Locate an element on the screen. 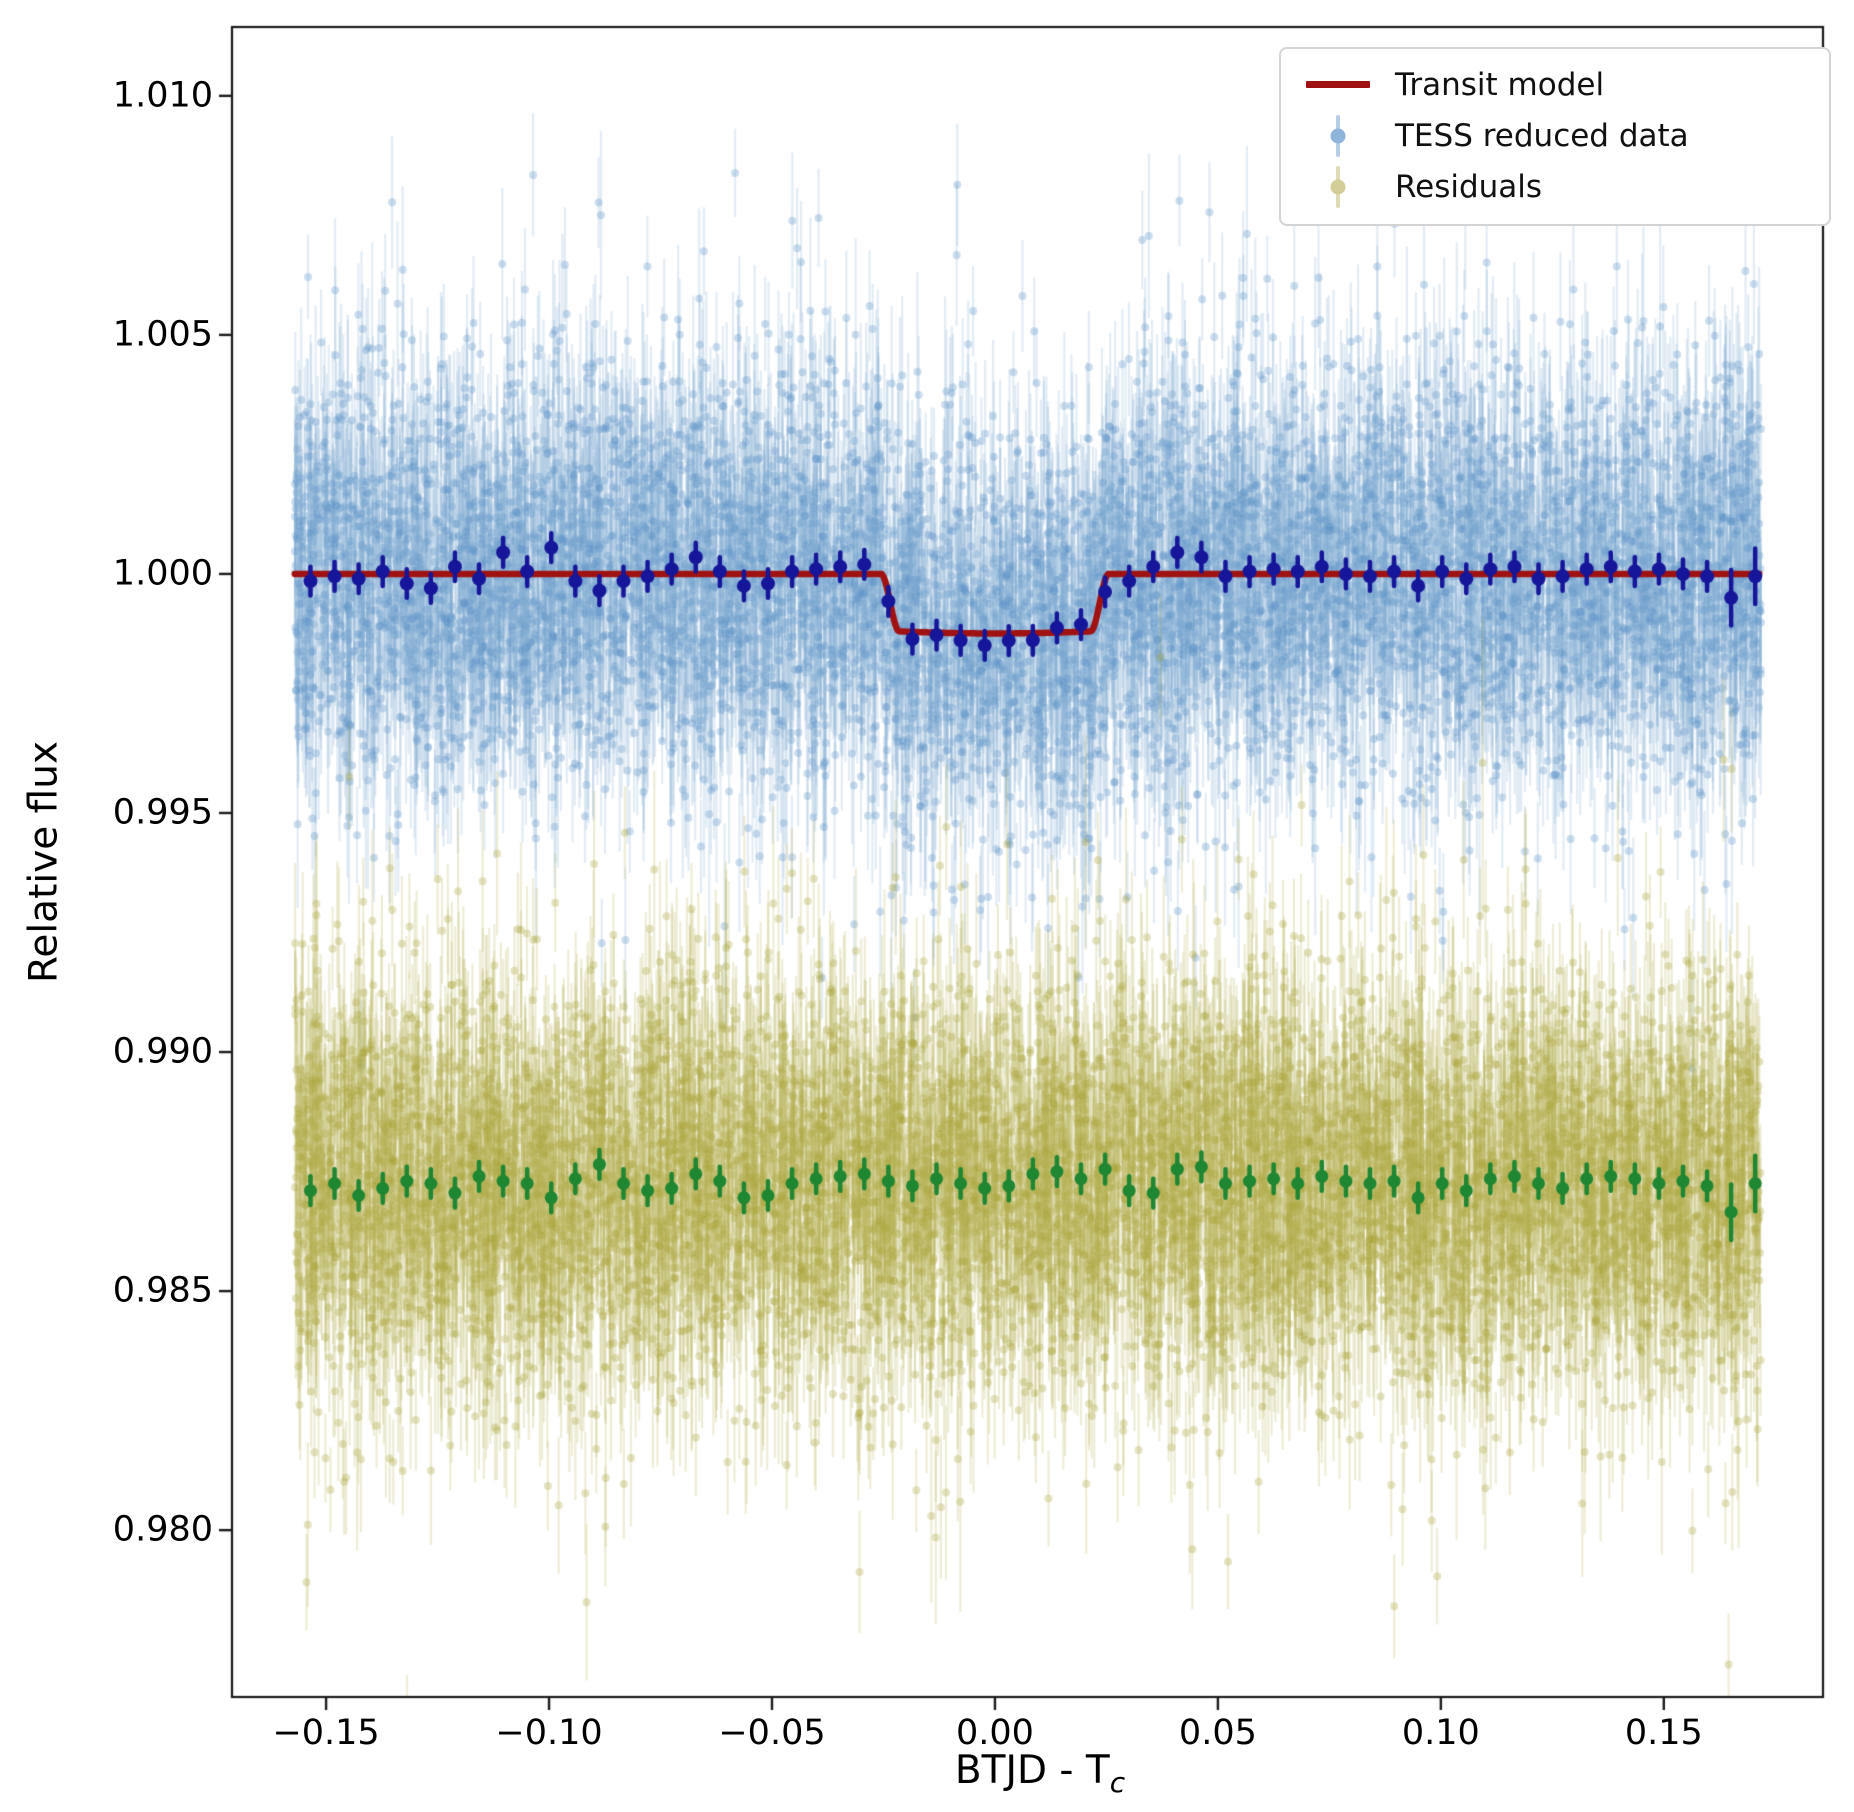 The height and width of the screenshot is (1812, 1854). x-axis-label: BTJD - Tc is located at coordinates (1040, 1773).